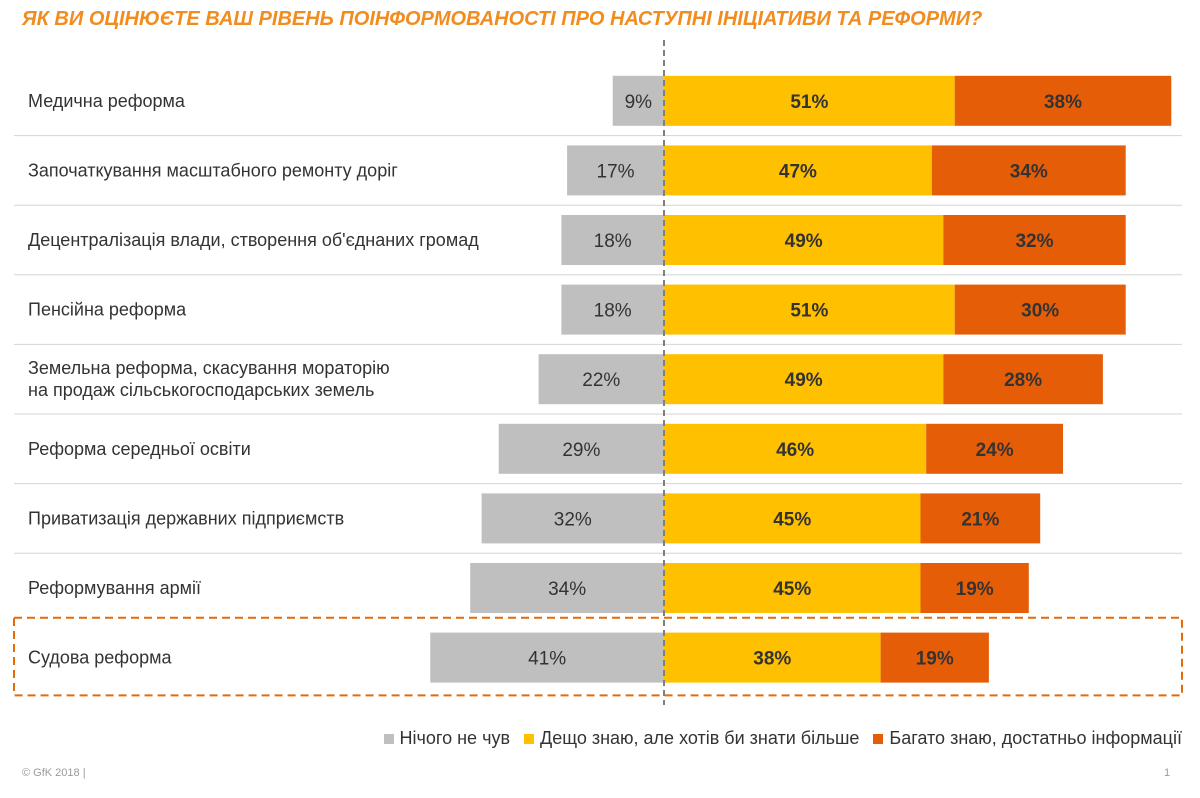 Image resolution: width=1200 pixels, height=798 pixels. Describe the element at coordinates (529, 738) in the screenshot. I see `legend-swatch-some` at that location.